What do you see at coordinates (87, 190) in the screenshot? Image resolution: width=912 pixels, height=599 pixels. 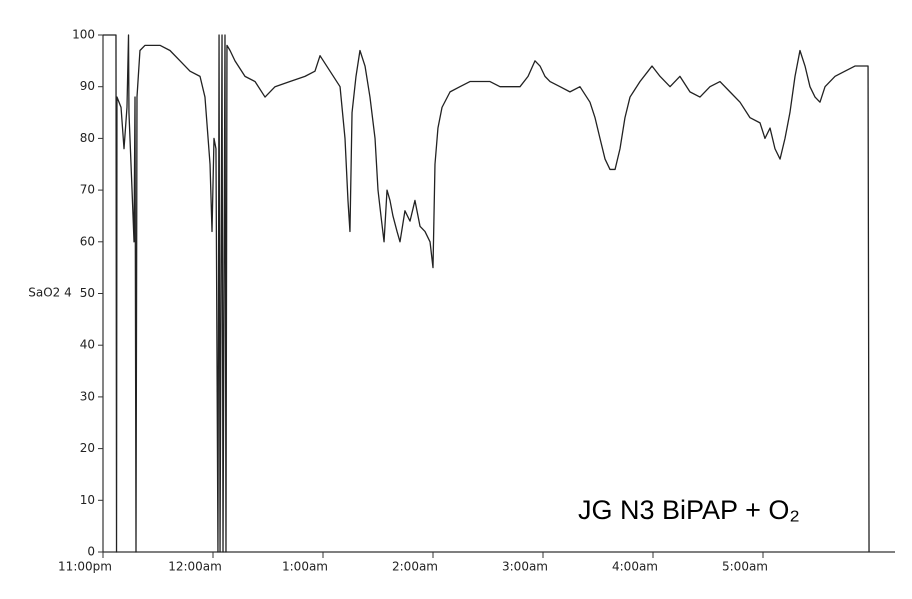 I see `y-tick-label: 70` at bounding box center [87, 190].